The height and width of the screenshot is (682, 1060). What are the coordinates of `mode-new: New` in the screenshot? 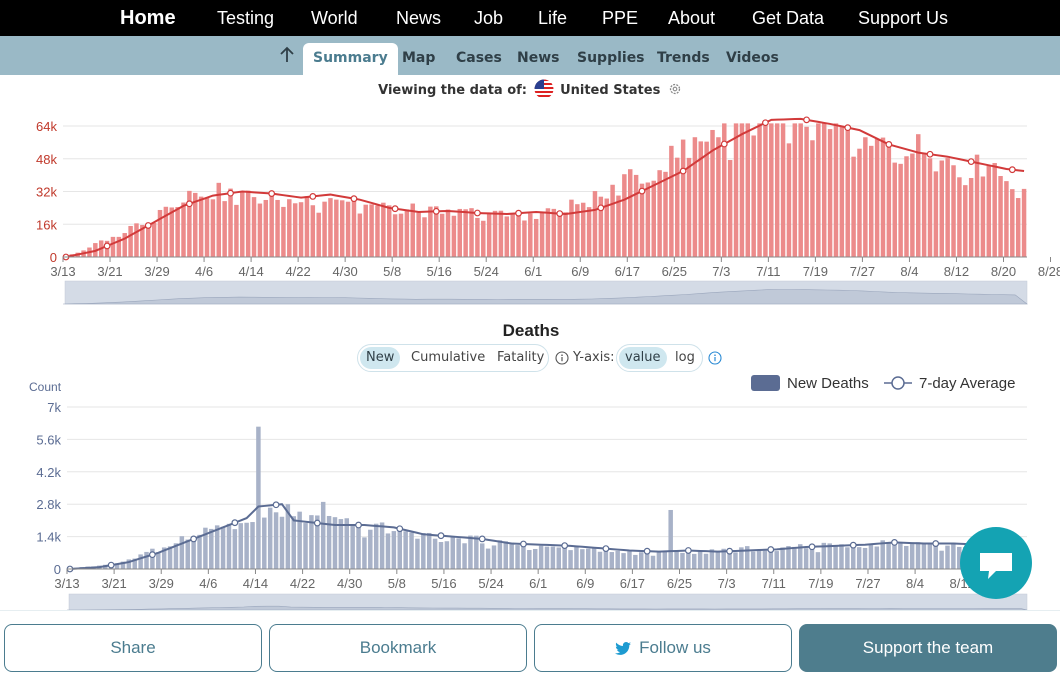 It's located at (380, 358).